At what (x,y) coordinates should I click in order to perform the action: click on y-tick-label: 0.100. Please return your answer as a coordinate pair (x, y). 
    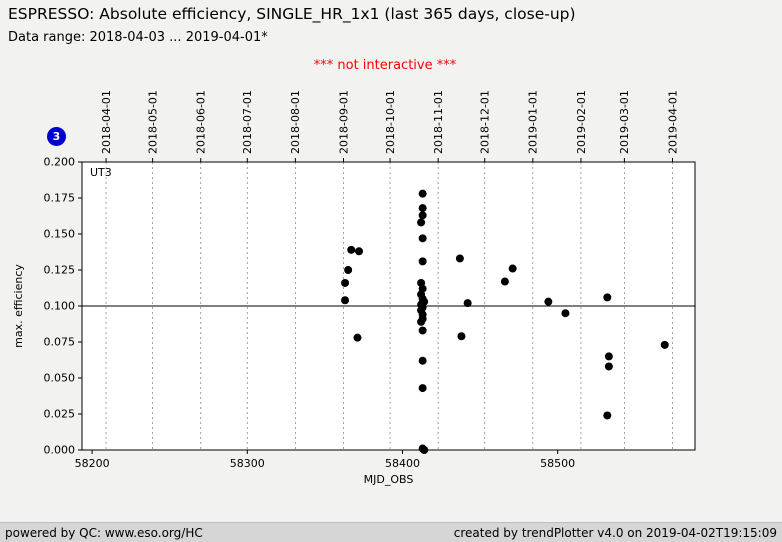
    Looking at the image, I should click on (60, 306).